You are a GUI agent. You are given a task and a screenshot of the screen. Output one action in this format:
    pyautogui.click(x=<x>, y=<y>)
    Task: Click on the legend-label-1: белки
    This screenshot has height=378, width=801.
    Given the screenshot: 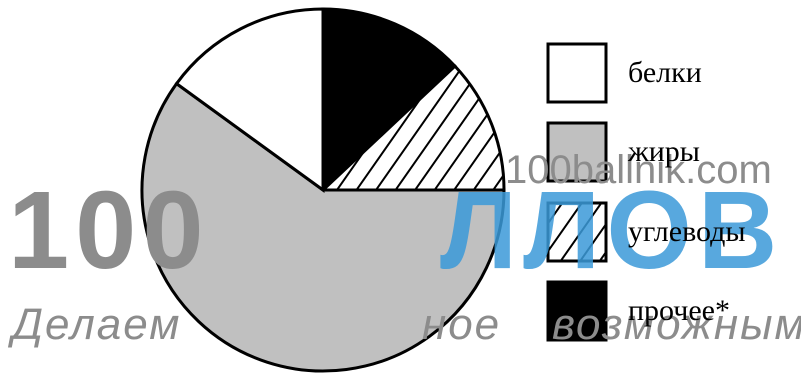 What is the action you would take?
    pyautogui.click(x=665, y=72)
    